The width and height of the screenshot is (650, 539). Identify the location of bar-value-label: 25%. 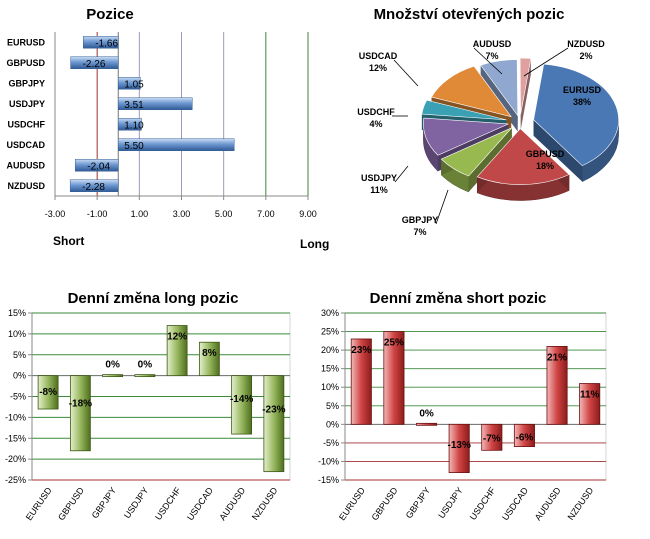
(394, 343).